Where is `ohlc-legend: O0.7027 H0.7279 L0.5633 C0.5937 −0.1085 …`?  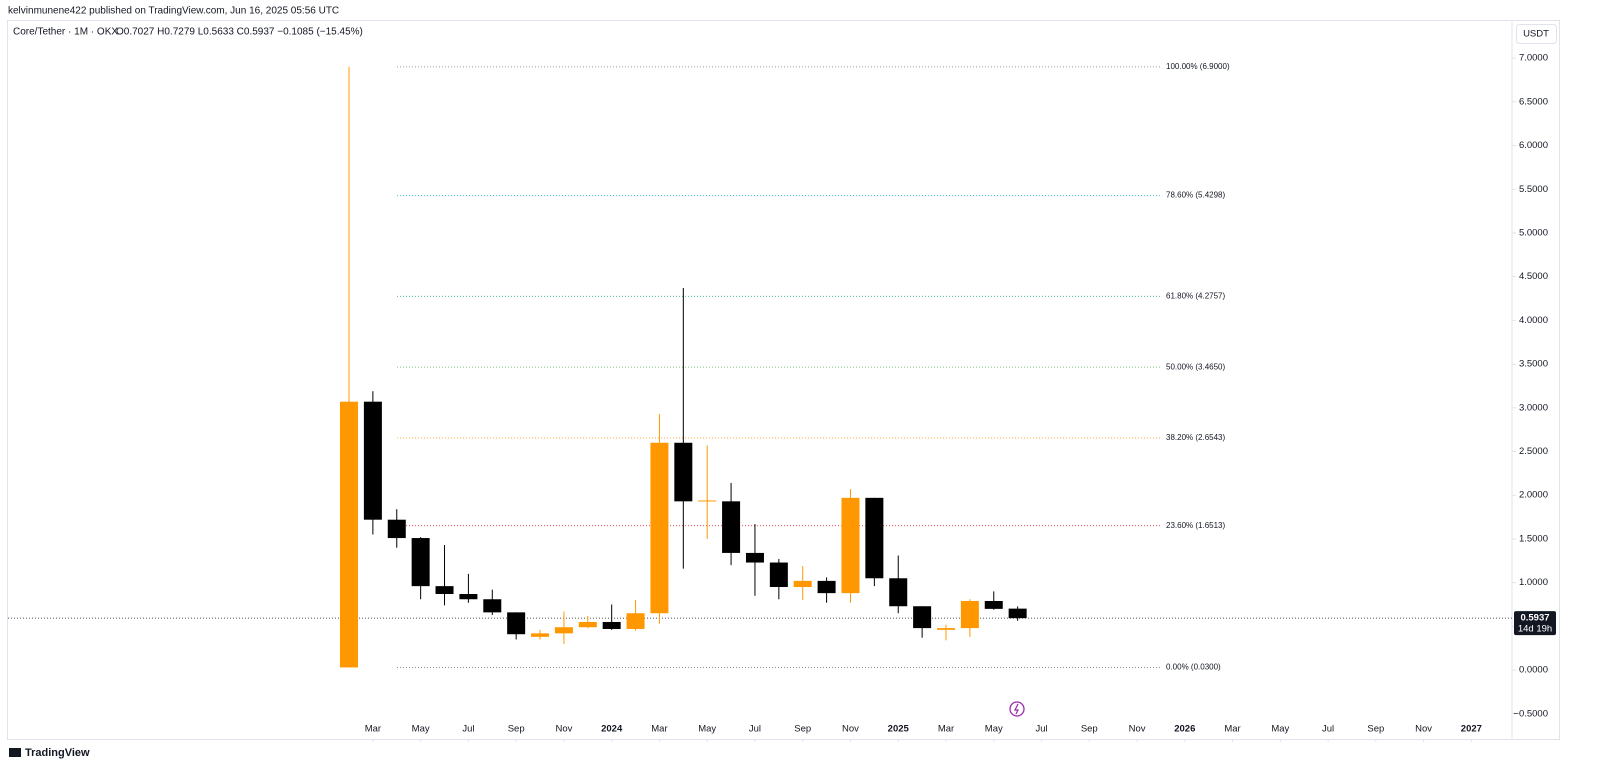
ohlc-legend: O0.7027 H0.7279 L0.5633 C0.5937 −0.1085 … is located at coordinates (239, 32).